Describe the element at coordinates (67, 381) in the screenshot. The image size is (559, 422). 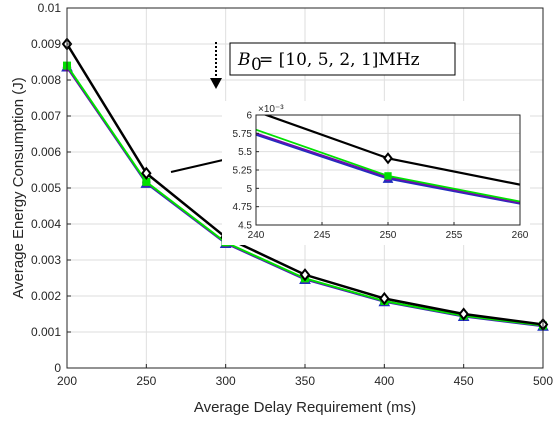
I see `x-tick-label: 200` at that location.